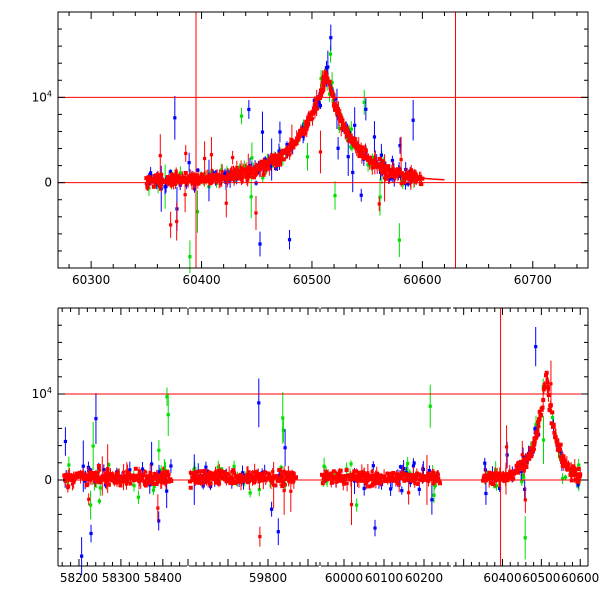  Describe the element at coordinates (384, 578) in the screenshot. I see `x-tick-label: 60100` at that location.